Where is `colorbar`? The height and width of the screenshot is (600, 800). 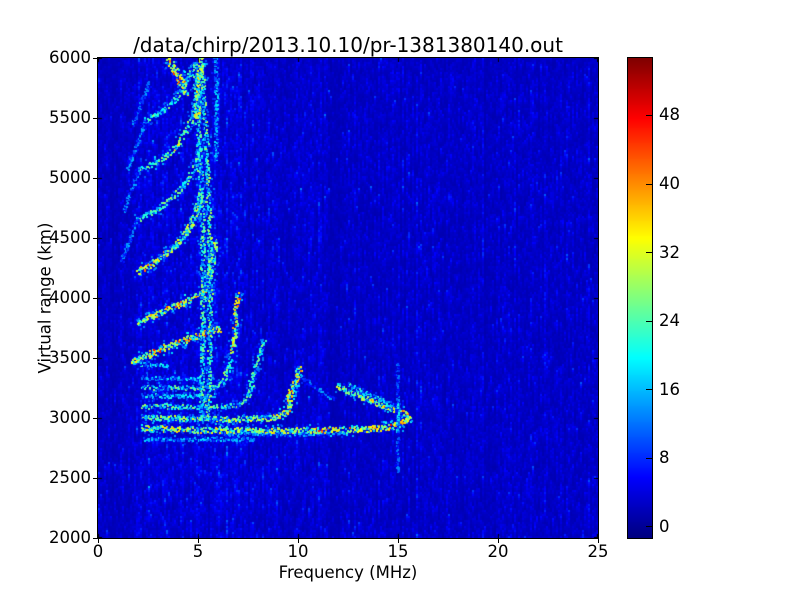 colorbar is located at coordinates (640, 298).